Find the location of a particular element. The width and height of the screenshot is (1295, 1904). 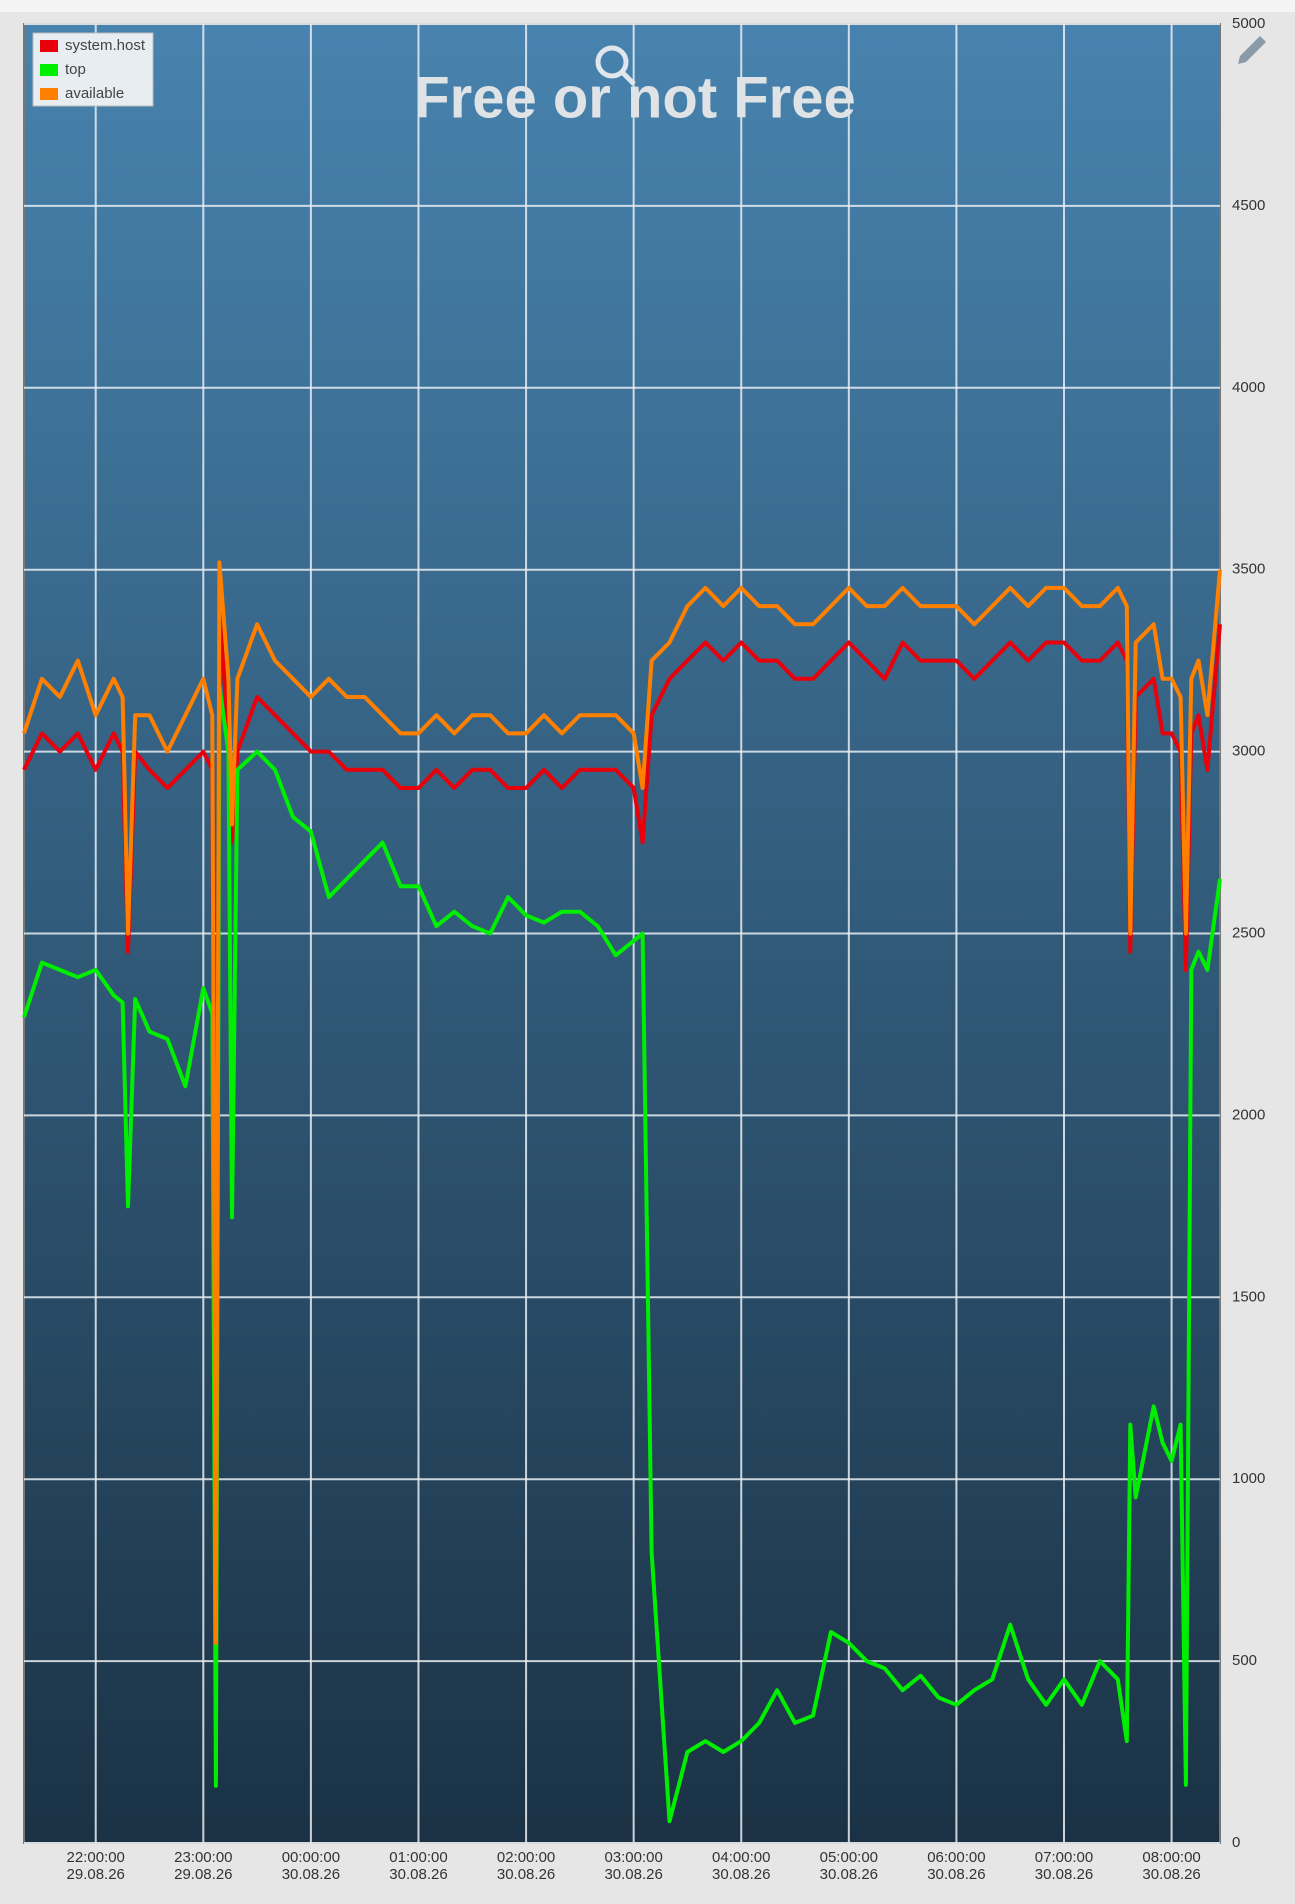

y-tick-label: 1500 is located at coordinates (1248, 1296).